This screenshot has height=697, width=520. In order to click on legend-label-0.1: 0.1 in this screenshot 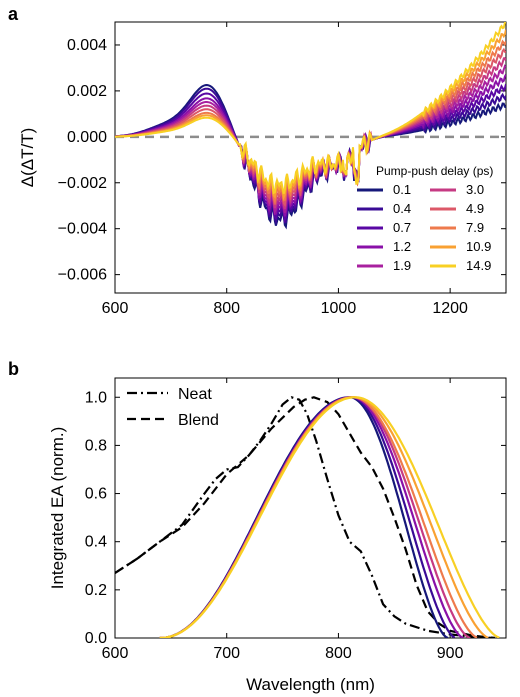, I will do `click(402, 189)`.